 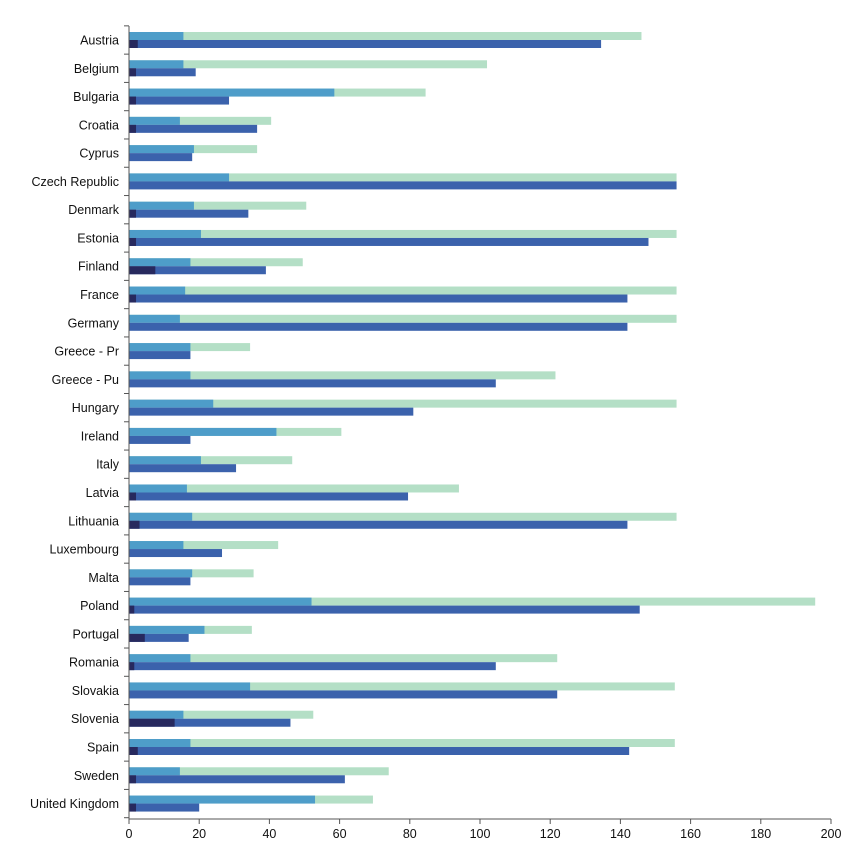 I want to click on x-tick-label-120: 120, so click(x=550, y=834).